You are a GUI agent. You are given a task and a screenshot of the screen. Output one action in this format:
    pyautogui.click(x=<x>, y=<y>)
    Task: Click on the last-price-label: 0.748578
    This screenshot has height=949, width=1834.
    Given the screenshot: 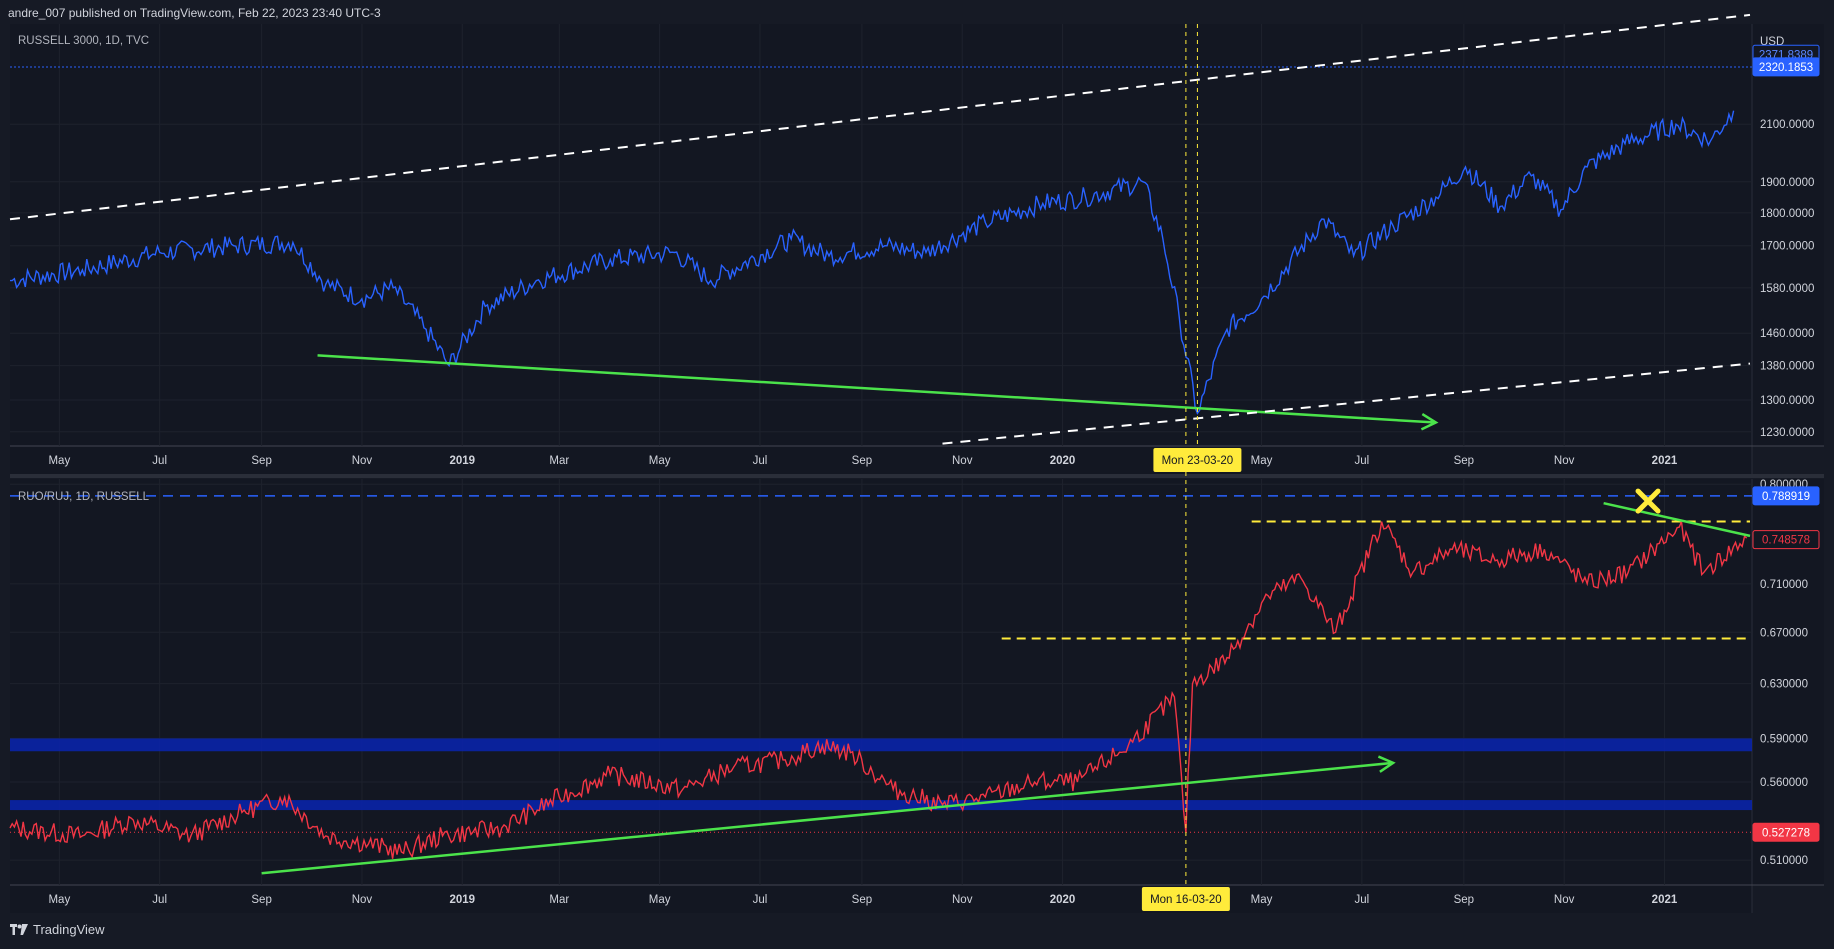 What is the action you would take?
    pyautogui.click(x=1786, y=541)
    